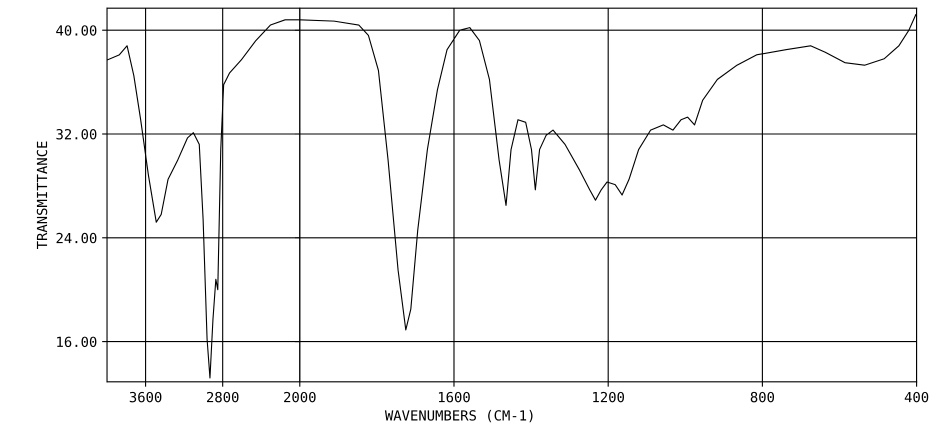 Image resolution: width=943 pixels, height=429 pixels. I want to click on y-tick-label: 16.00, so click(76, 342).